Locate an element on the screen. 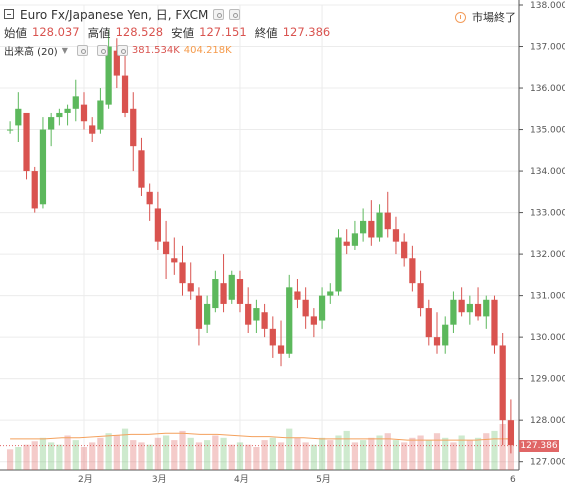  chart-header: Euro Fx/Japanese Yen, 日, FXCM is located at coordinates (122, 14).